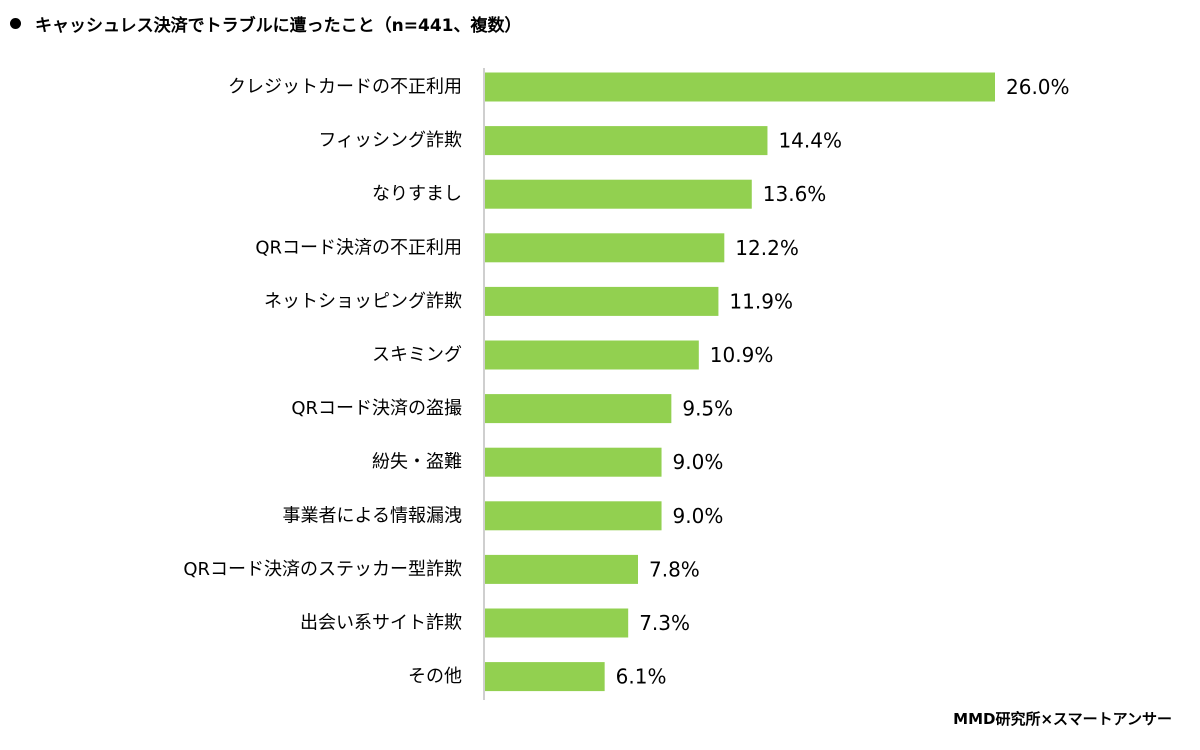 This screenshot has width=1200, height=750. What do you see at coordinates (381, 623) in the screenshot?
I see `category-label: 出会い系サイト詐欺` at bounding box center [381, 623].